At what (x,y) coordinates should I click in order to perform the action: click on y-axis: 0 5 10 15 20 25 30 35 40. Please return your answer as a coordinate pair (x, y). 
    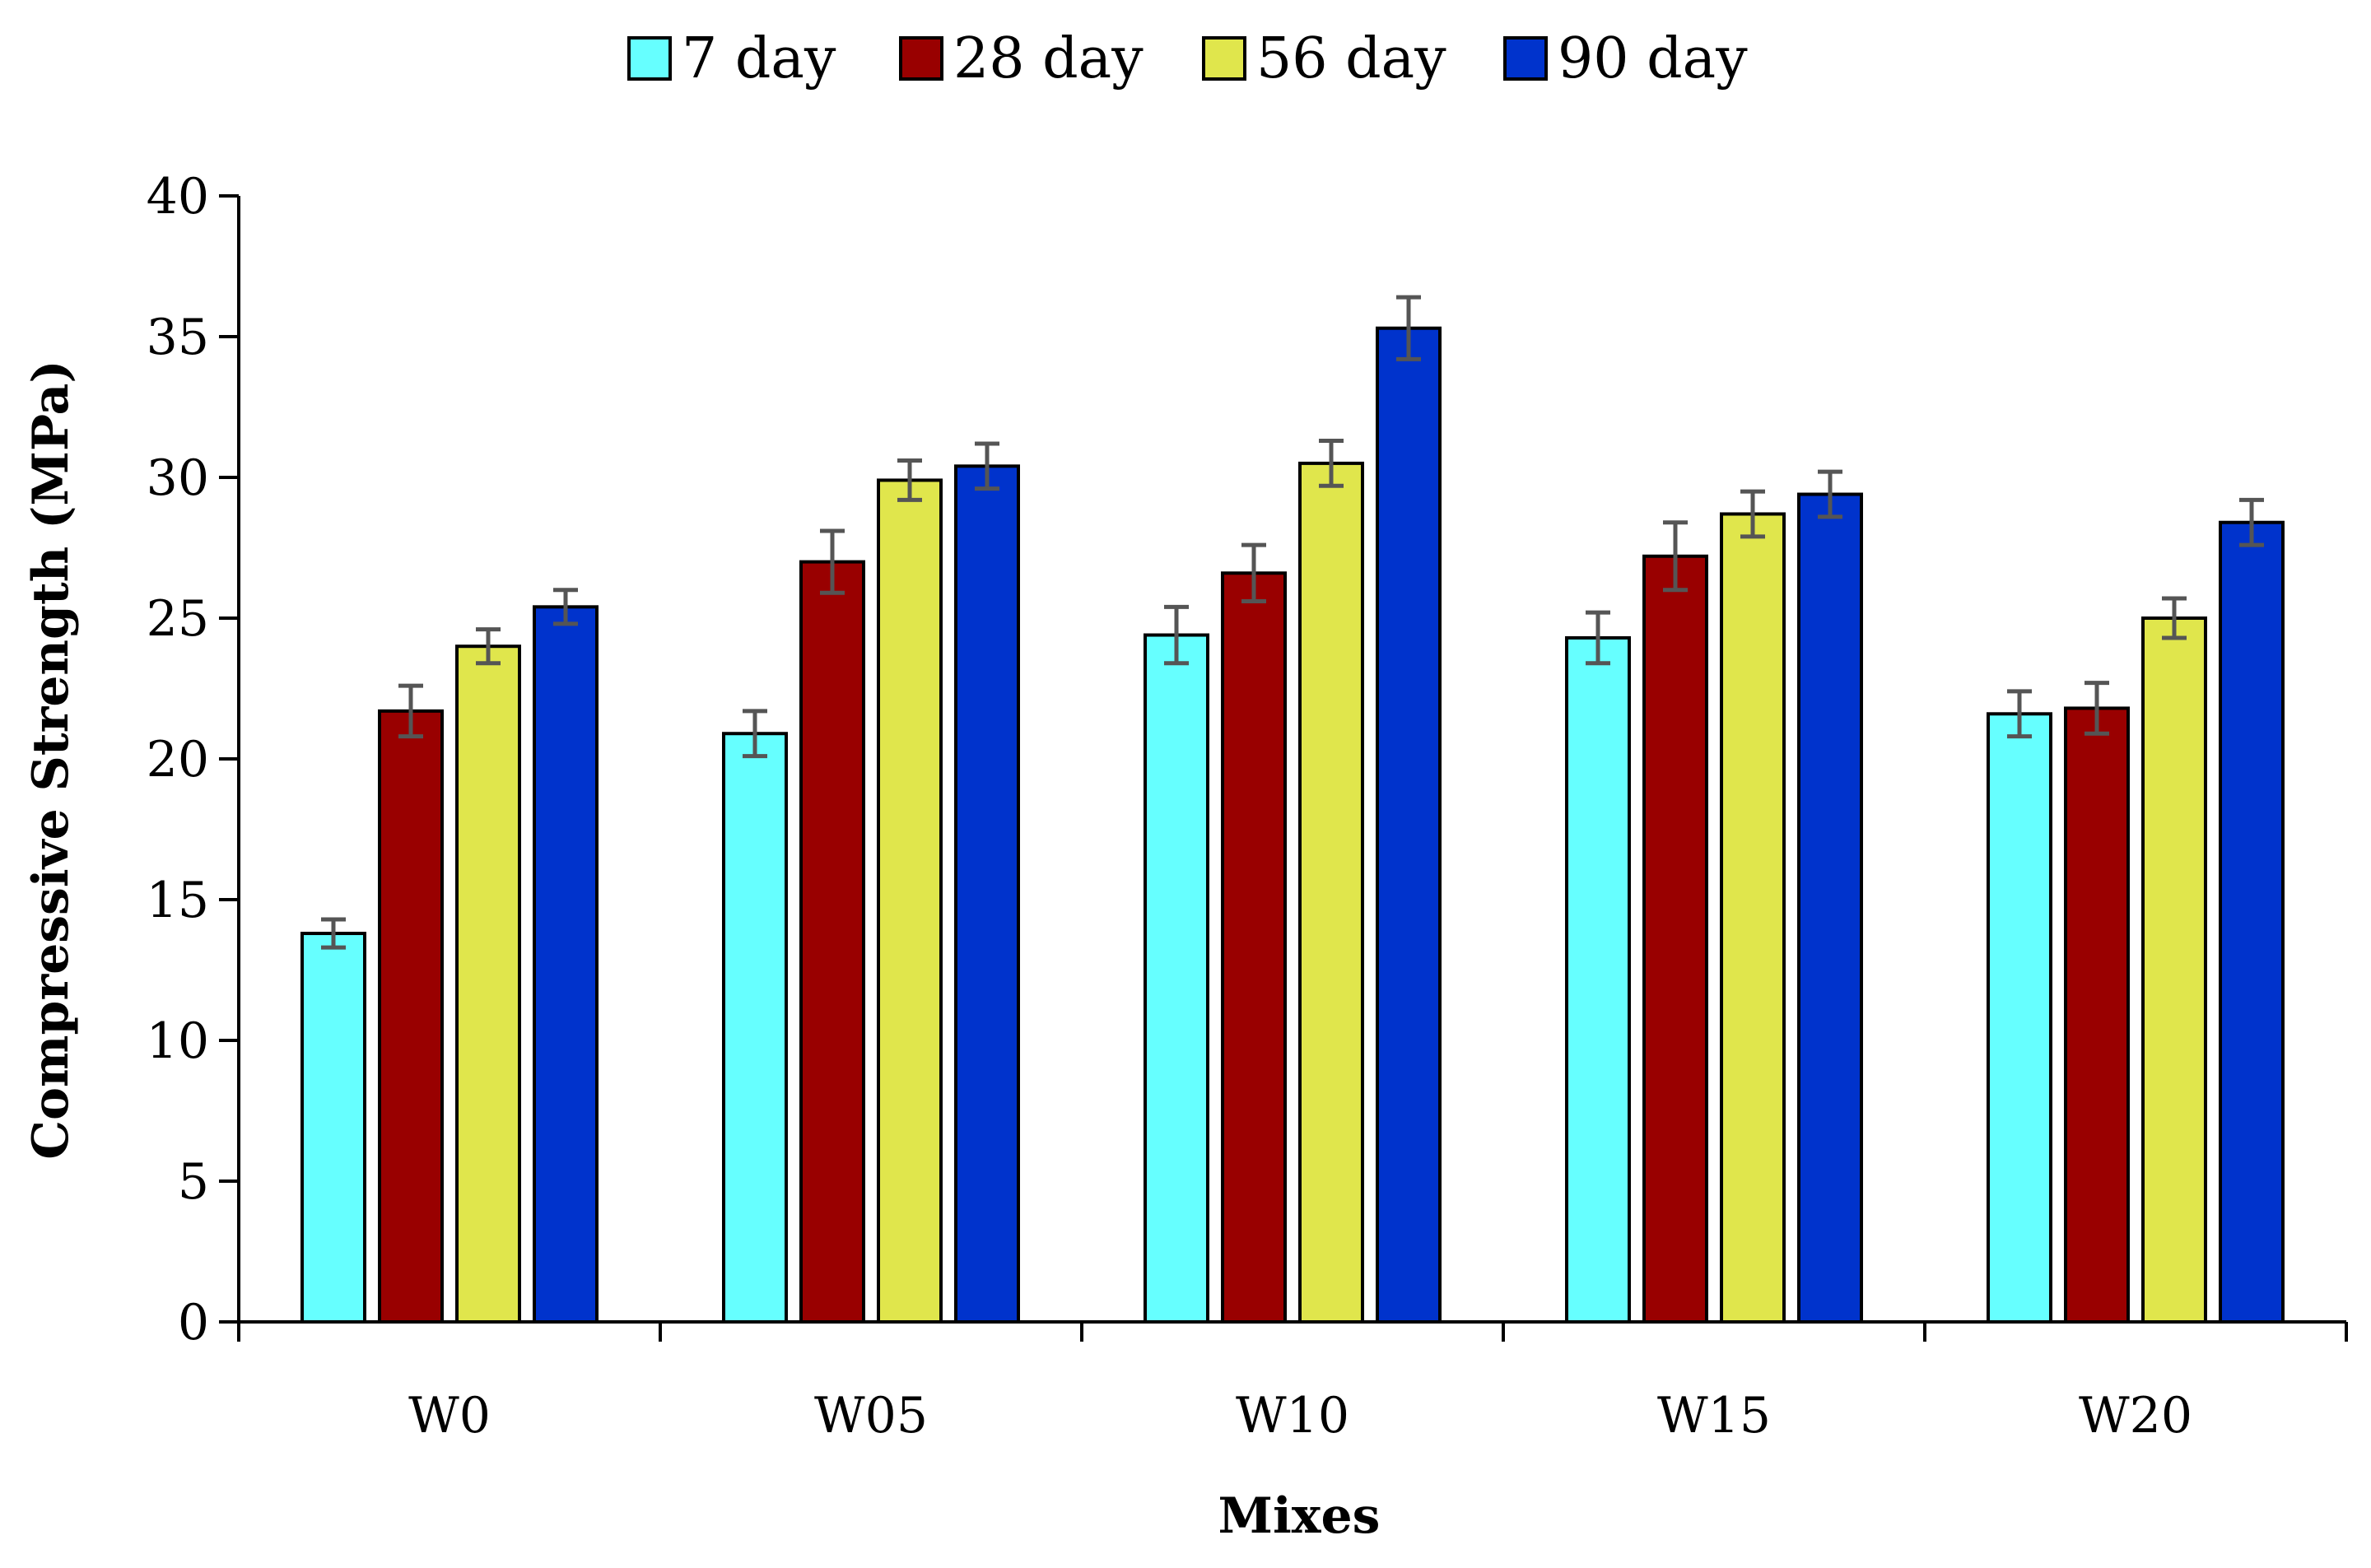
    Looking at the image, I should click on (193, 760).